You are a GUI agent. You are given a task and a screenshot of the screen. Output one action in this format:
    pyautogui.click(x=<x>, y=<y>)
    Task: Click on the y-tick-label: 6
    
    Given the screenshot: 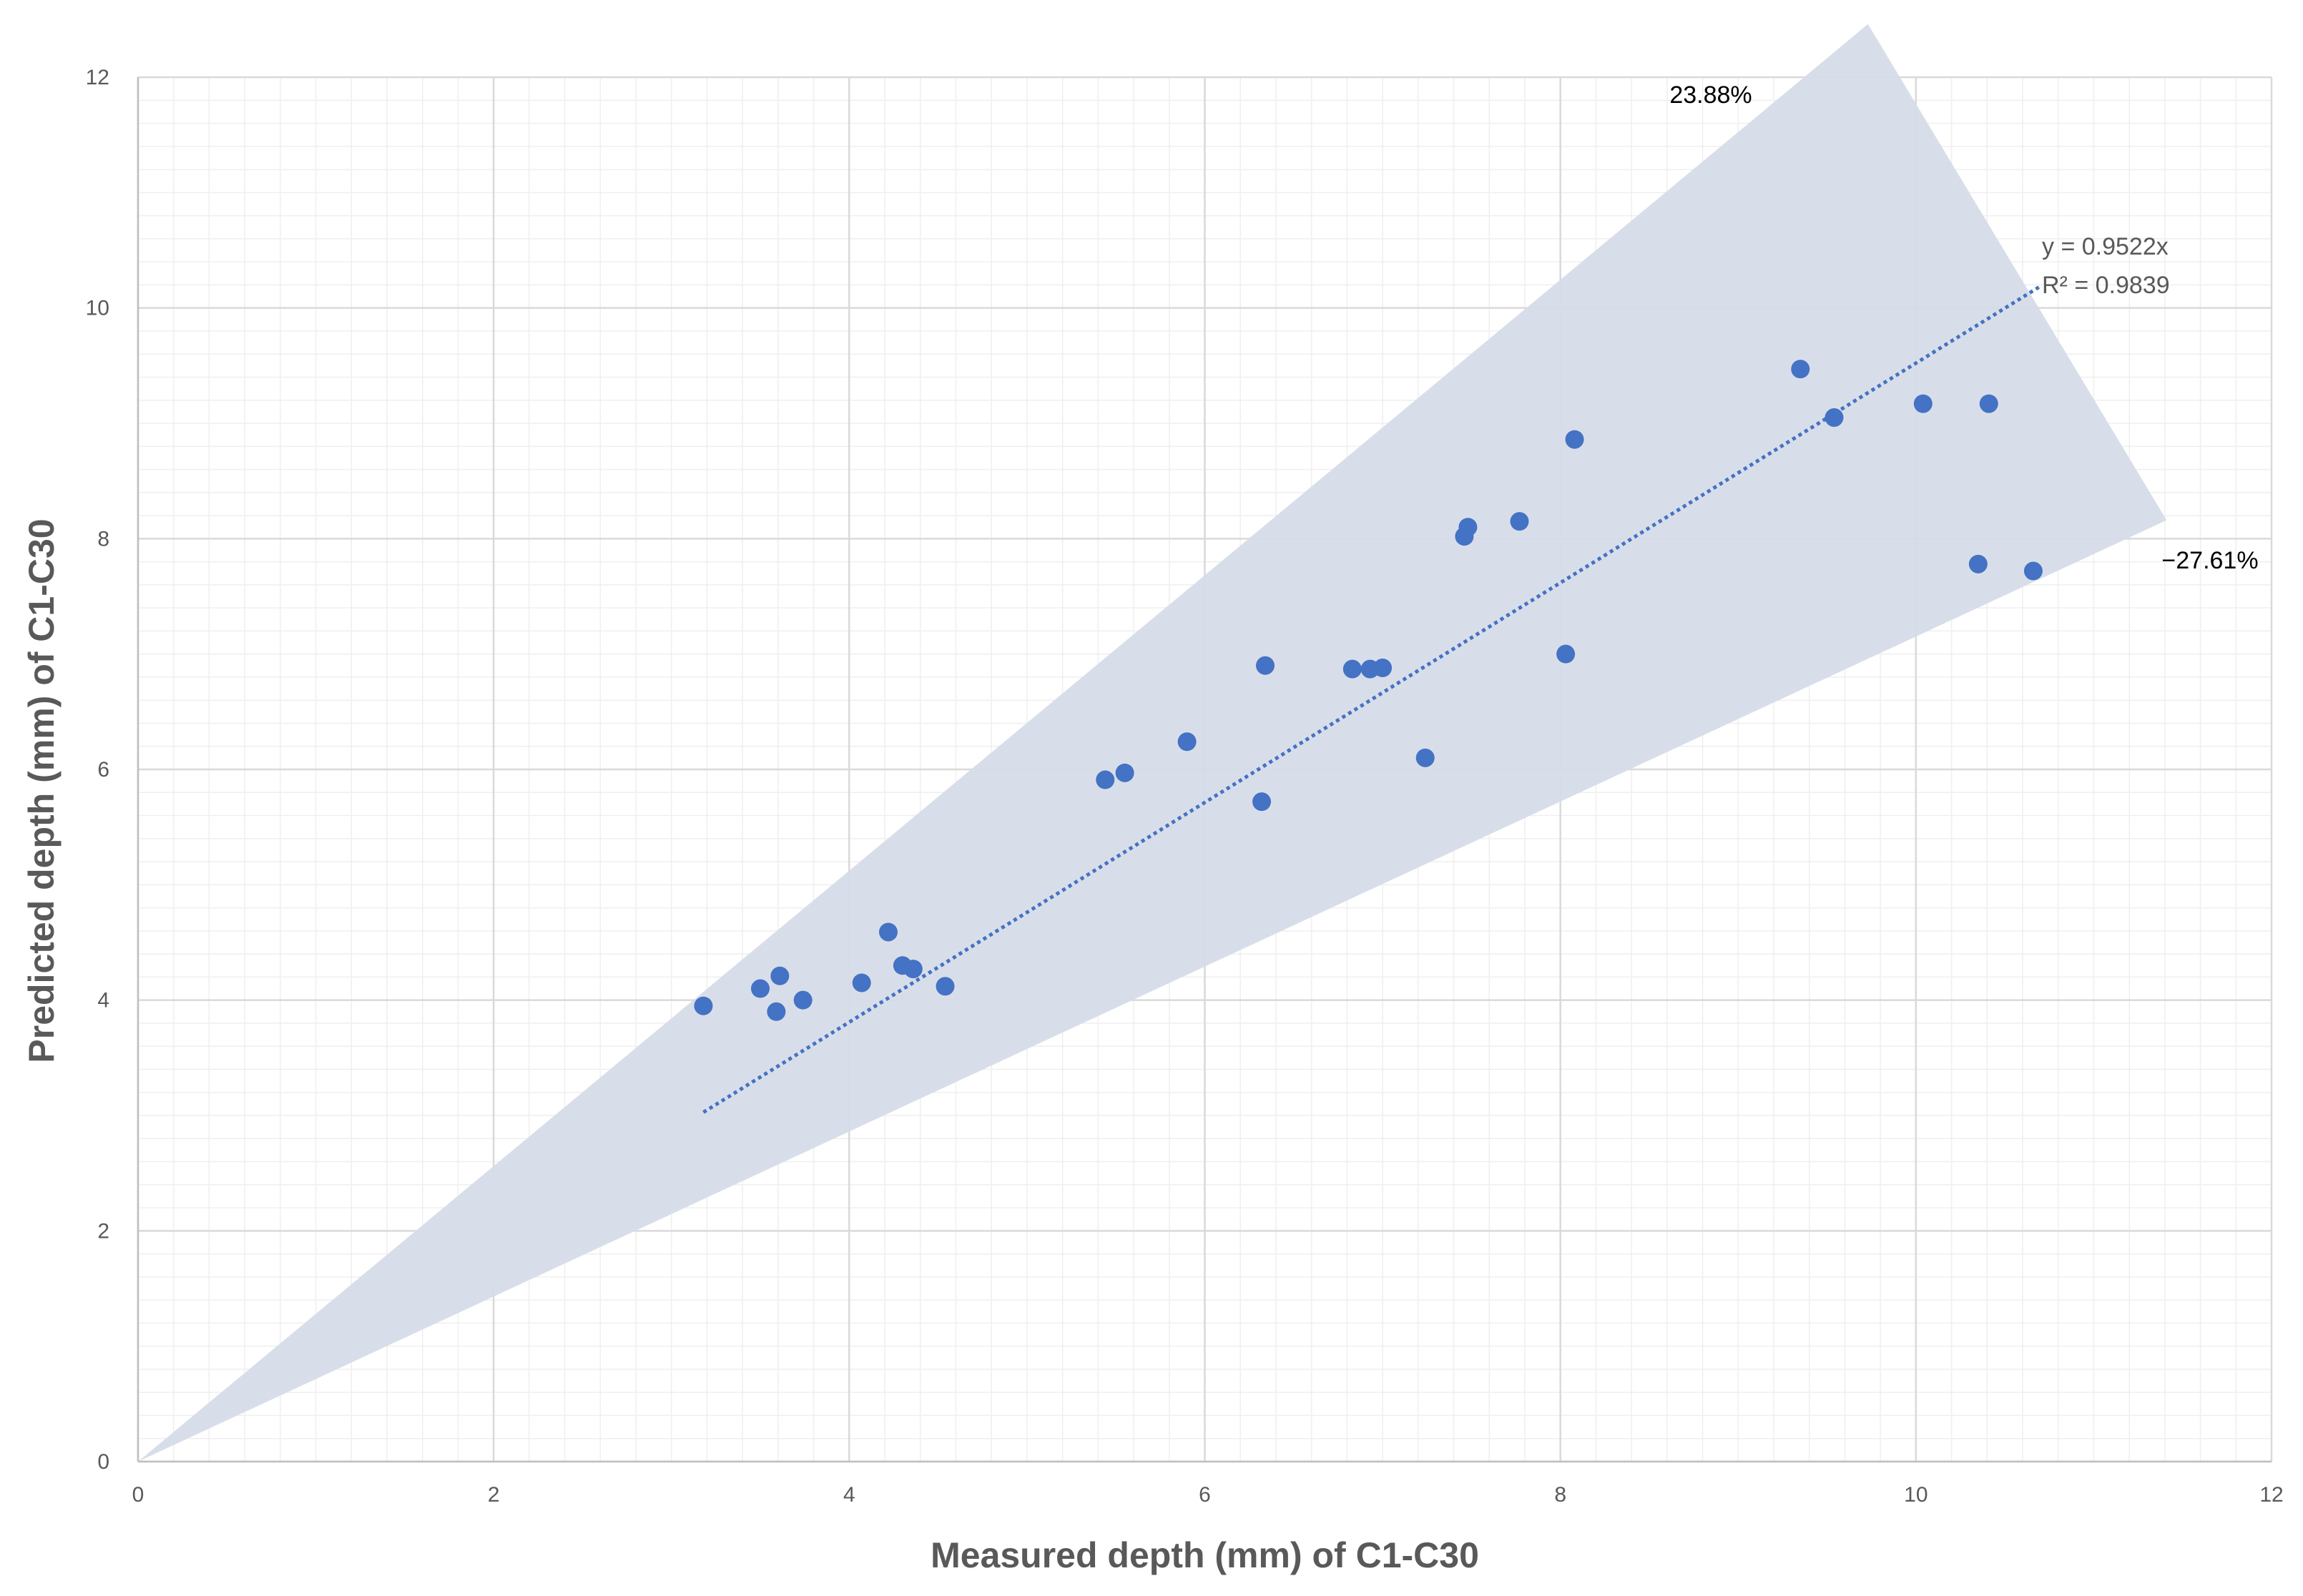 What is the action you would take?
    pyautogui.click(x=103, y=770)
    